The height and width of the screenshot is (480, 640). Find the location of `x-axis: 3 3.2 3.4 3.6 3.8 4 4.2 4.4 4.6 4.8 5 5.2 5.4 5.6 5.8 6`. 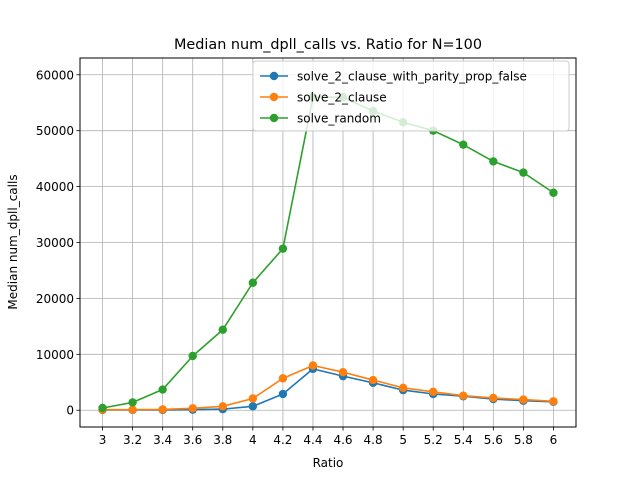

x-axis: 3 3.2 3.4 3.6 3.8 4 4.2 4.4 4.6 4.8 5 5.2 5.4 5.6 5.8 6 is located at coordinates (328, 437).